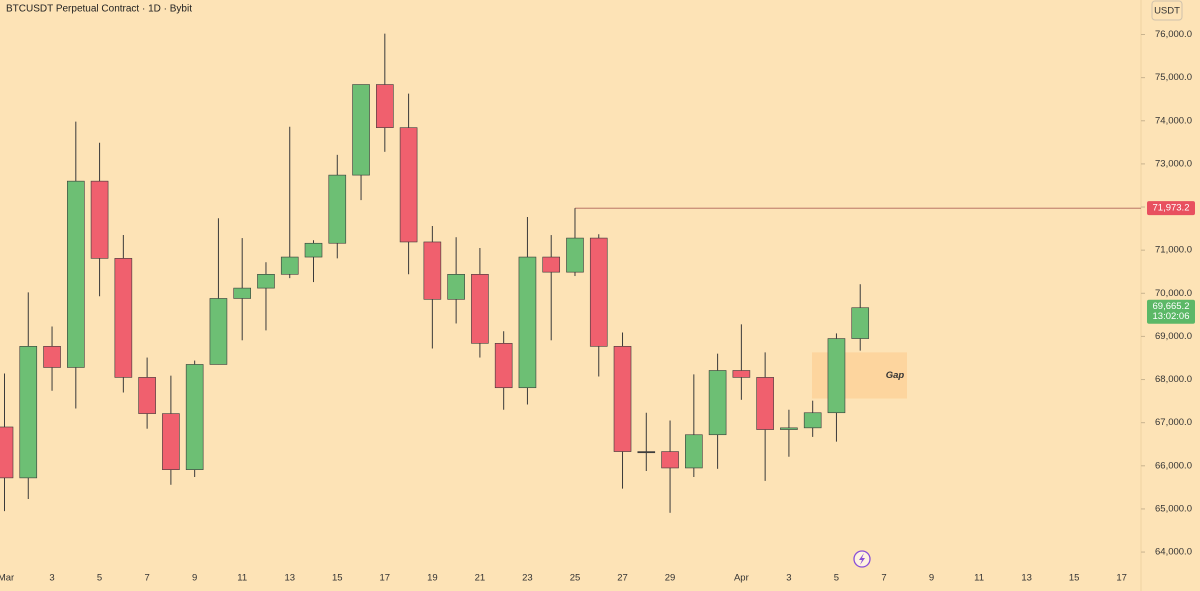 The height and width of the screenshot is (591, 1200). I want to click on level-tag-label: 71,973.2, so click(1171, 208).